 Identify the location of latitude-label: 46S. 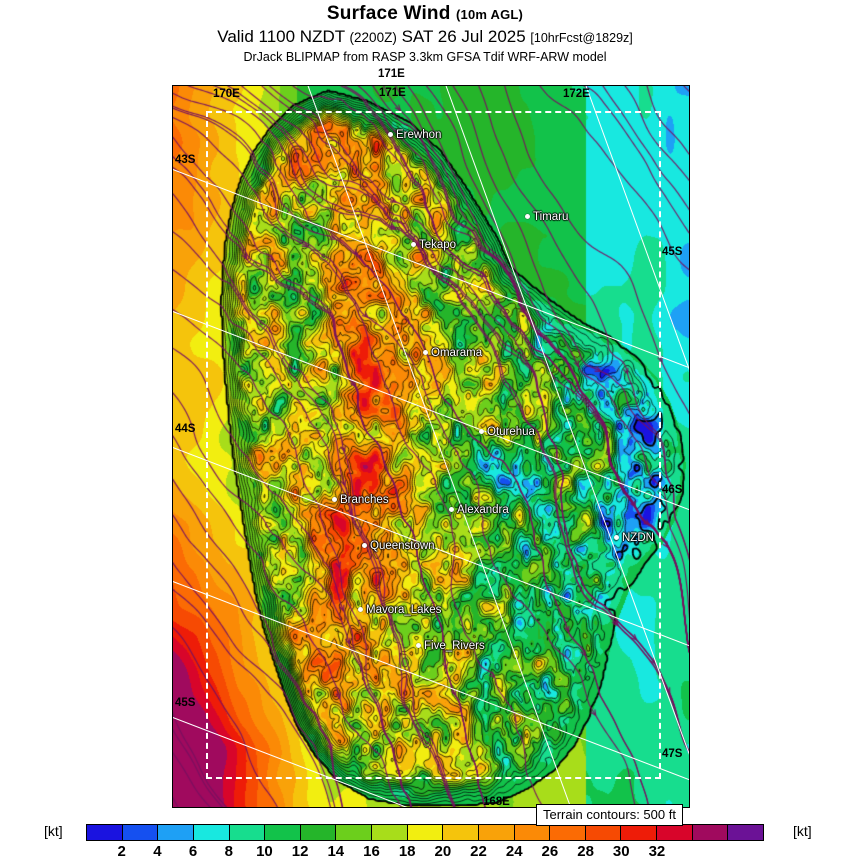
(672, 490).